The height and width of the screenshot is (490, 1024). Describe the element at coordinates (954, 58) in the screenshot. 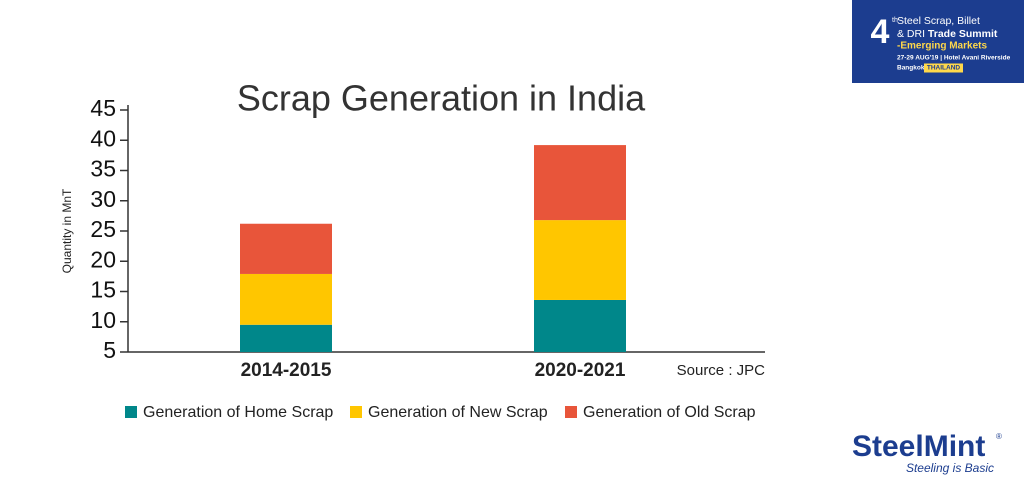

I see `banner-line: 27-29 AUG'19 | Hotel Avani Riverside` at that location.